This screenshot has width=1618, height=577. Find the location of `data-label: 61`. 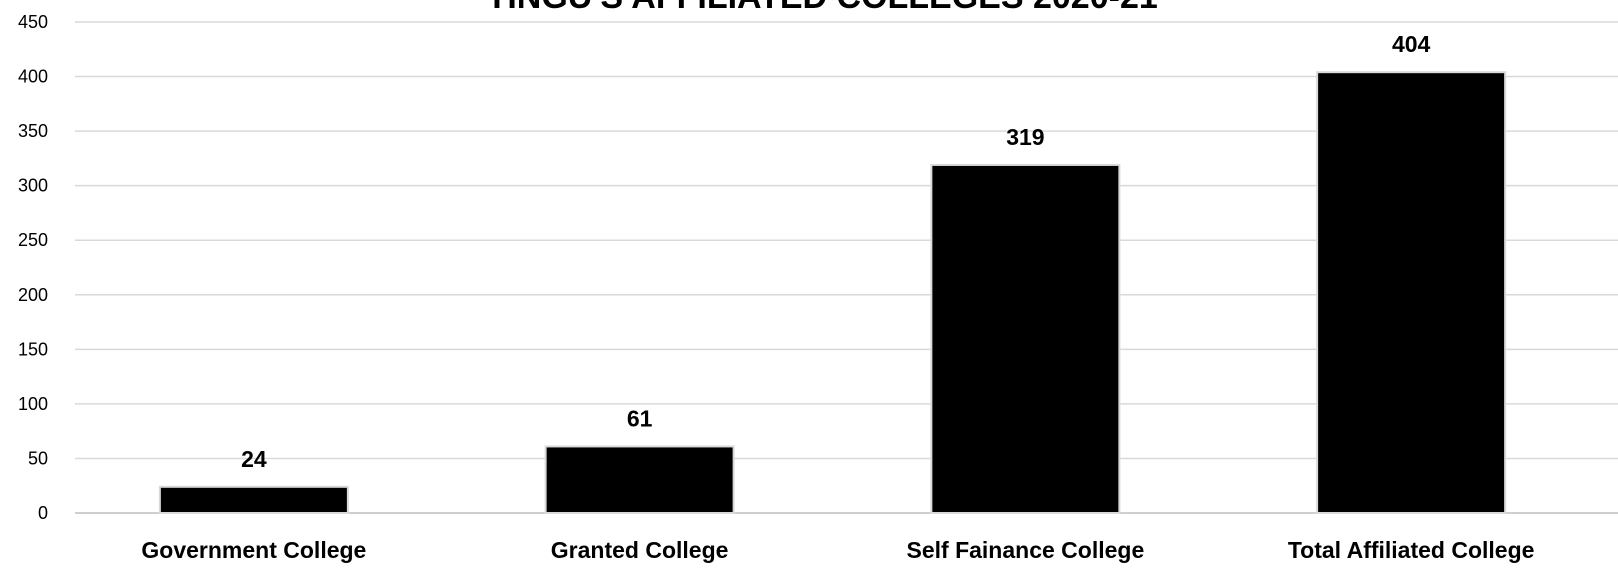

data-label: 61 is located at coordinates (640, 418).